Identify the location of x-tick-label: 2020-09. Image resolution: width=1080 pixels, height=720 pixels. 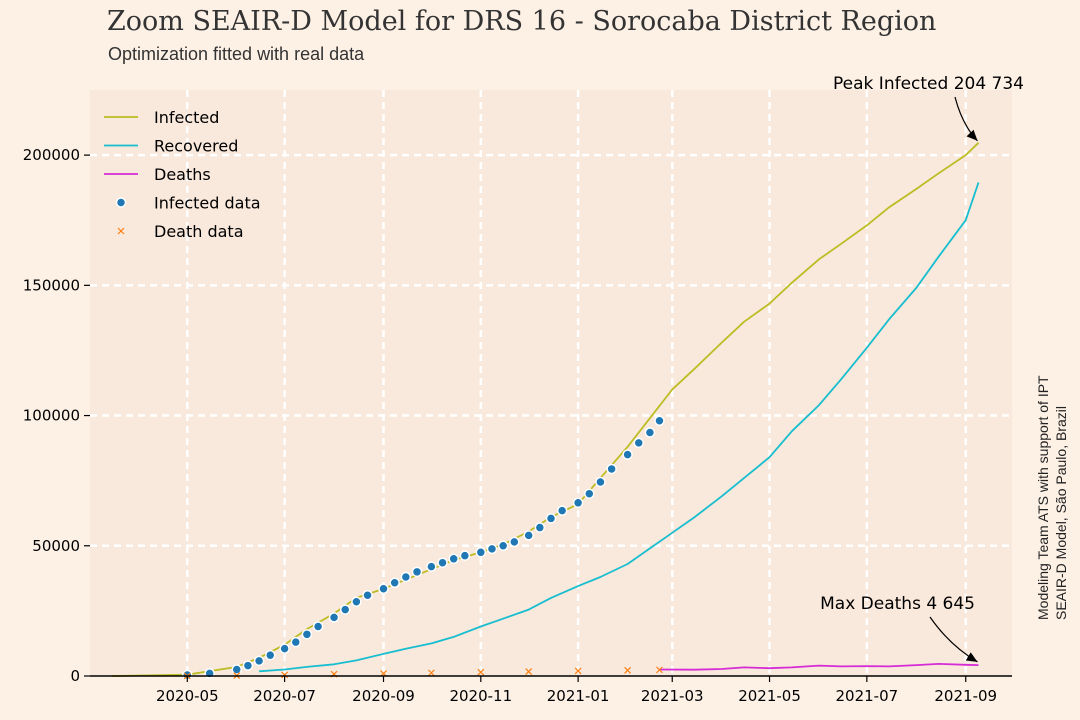
(383, 696).